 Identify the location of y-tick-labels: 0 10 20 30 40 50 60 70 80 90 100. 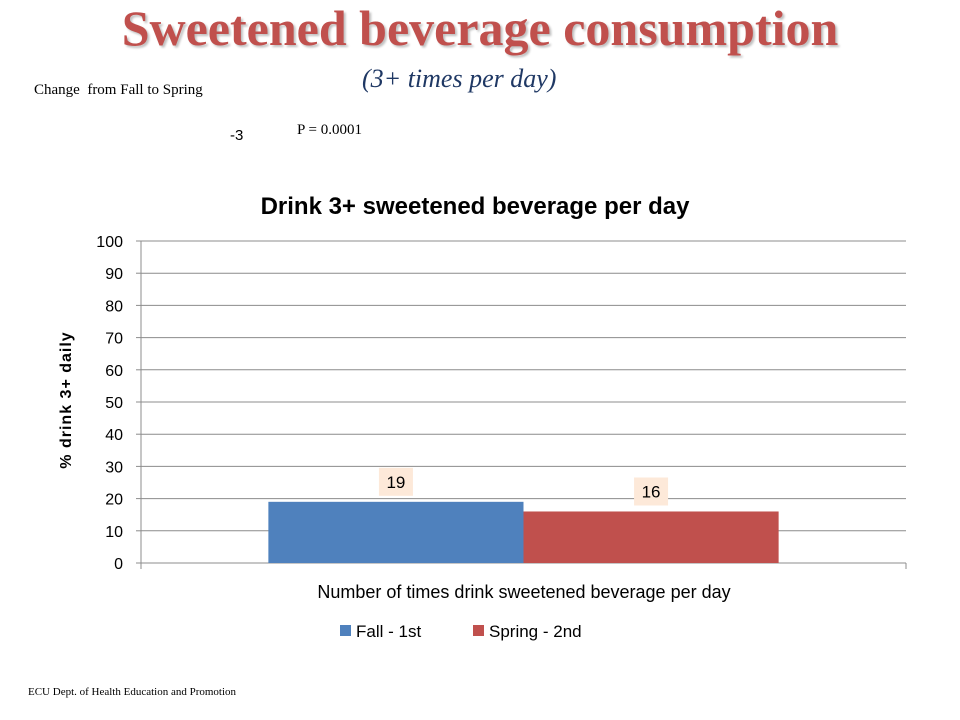
(109, 403).